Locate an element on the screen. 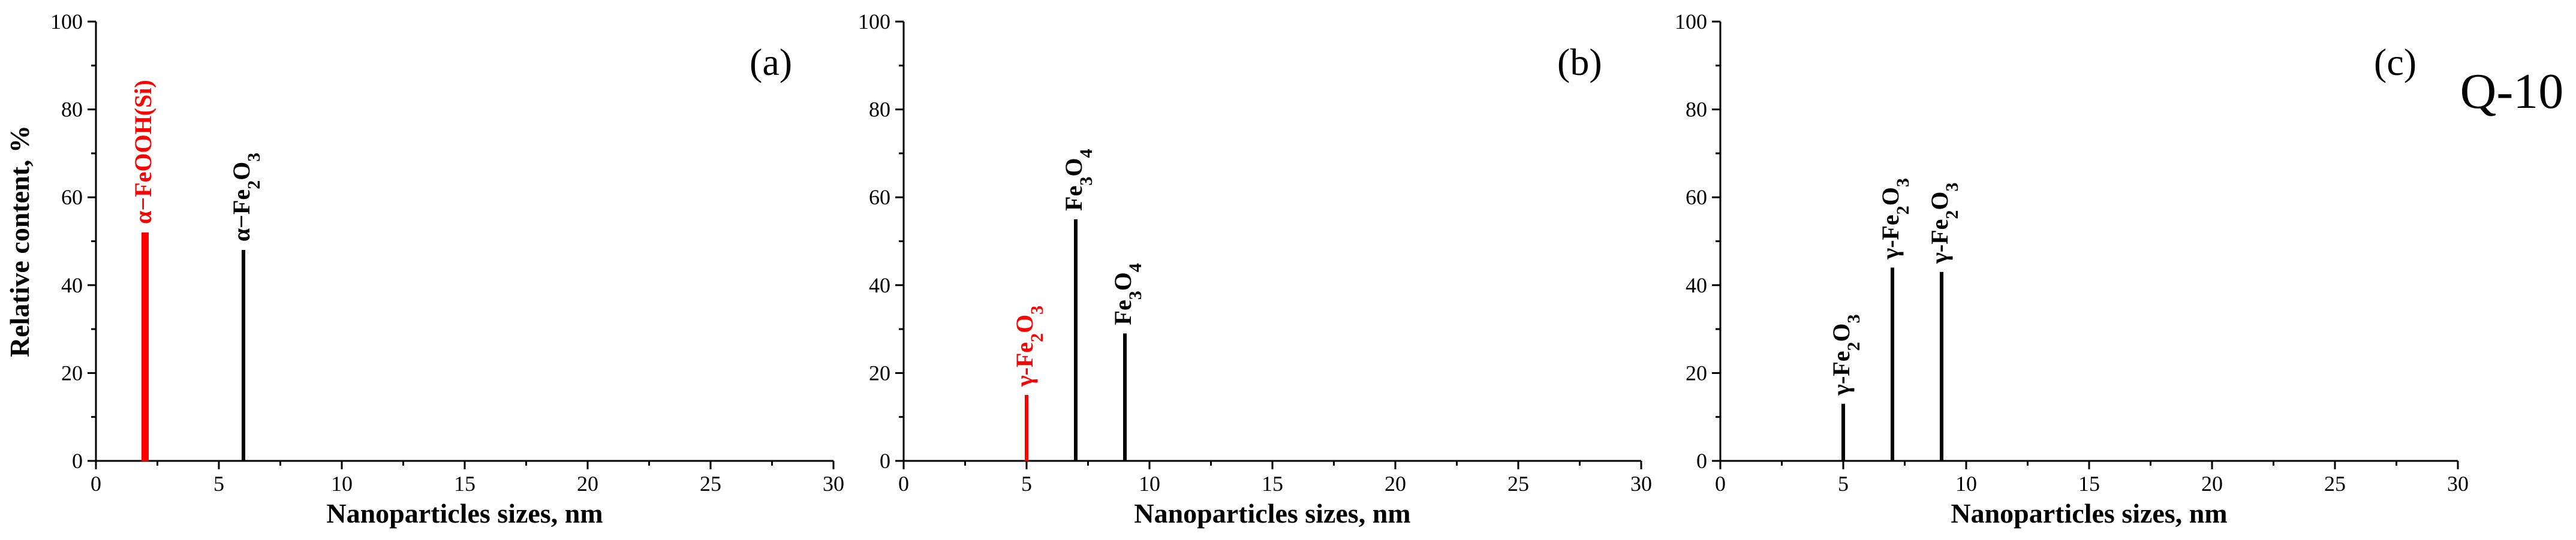 The image size is (2576, 540). bar-label: α−Fe2O3 is located at coordinates (246, 197).